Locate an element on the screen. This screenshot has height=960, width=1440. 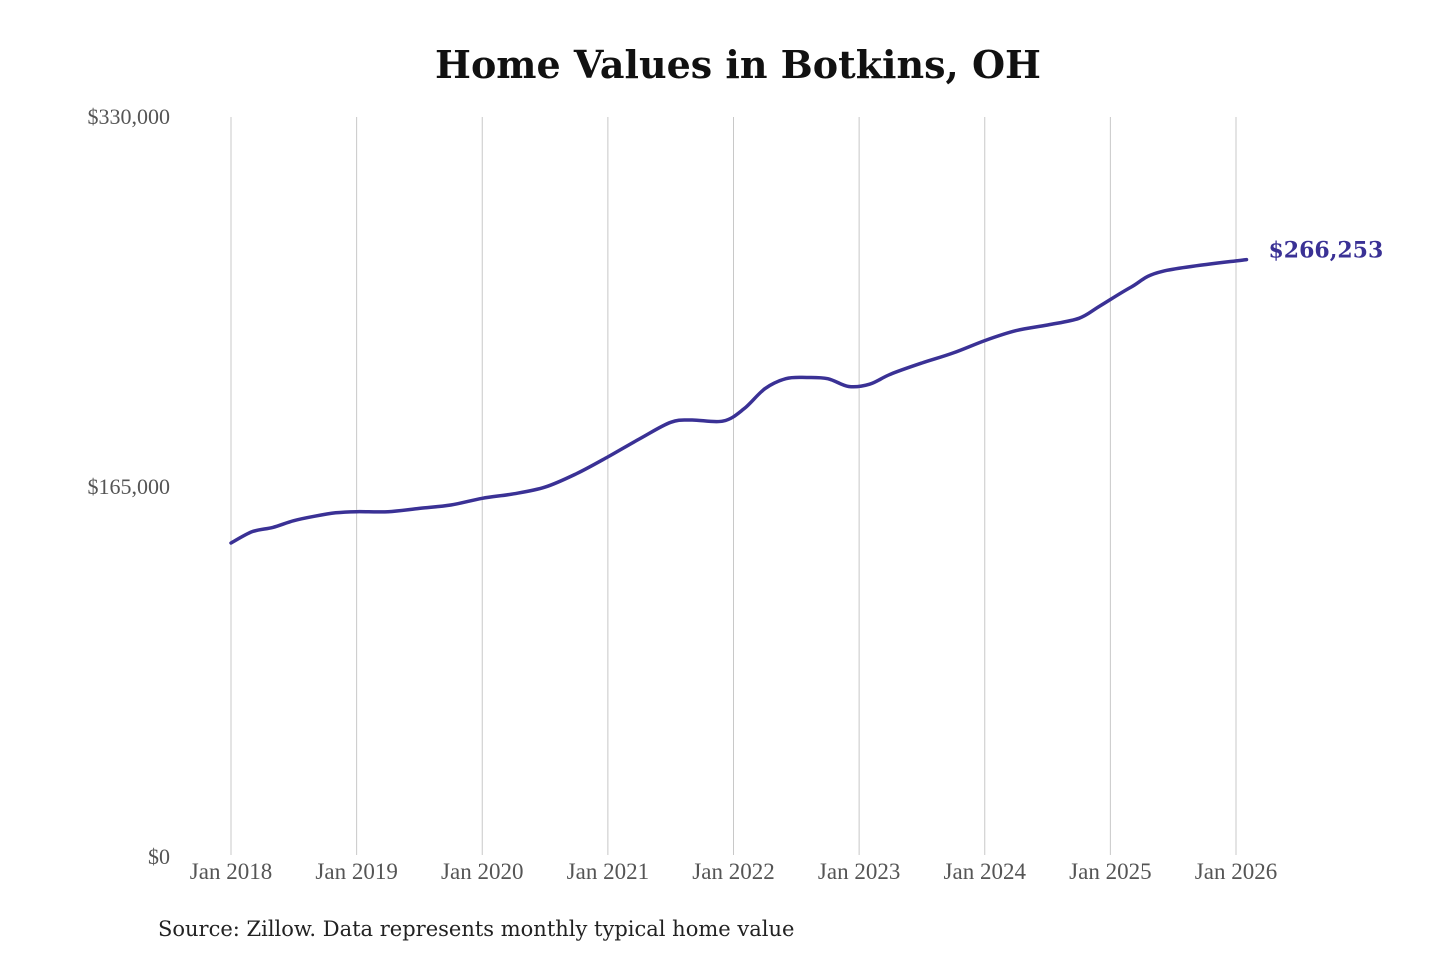
x-tick-label: Jan 2021 is located at coordinates (608, 871).